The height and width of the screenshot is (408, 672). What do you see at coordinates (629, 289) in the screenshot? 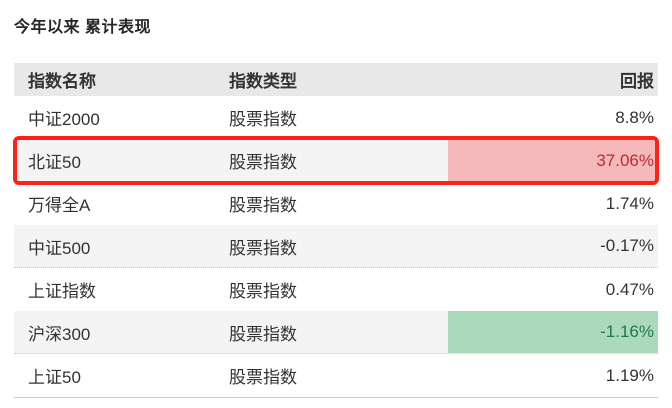
I see `return-cell: 0.47%` at bounding box center [629, 289].